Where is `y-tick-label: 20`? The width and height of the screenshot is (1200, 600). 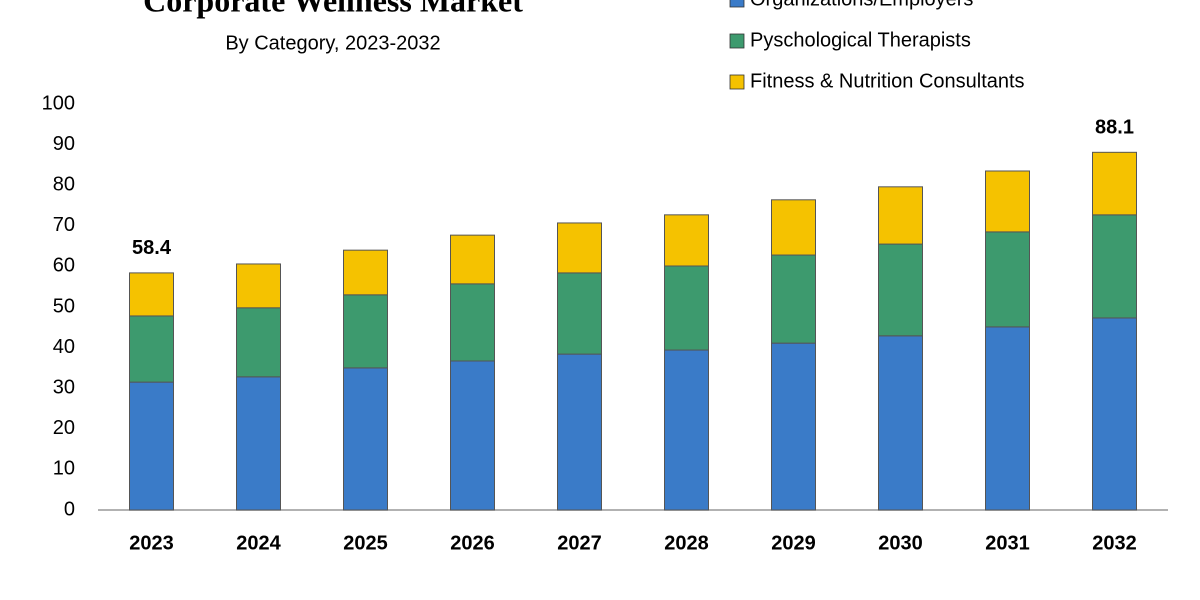 y-tick-label: 20 is located at coordinates (64, 428).